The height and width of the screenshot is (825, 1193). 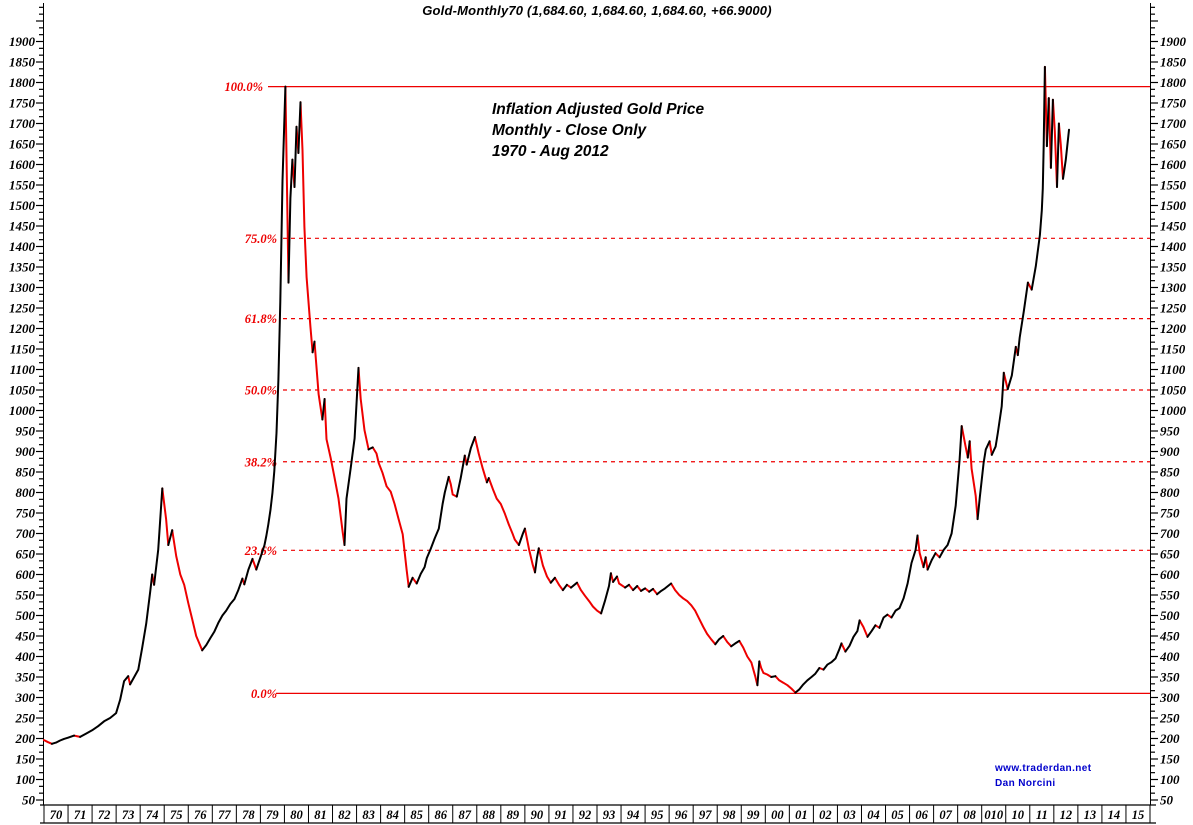 I want to click on y-axis-label-right: 950, so click(x=1170, y=431).